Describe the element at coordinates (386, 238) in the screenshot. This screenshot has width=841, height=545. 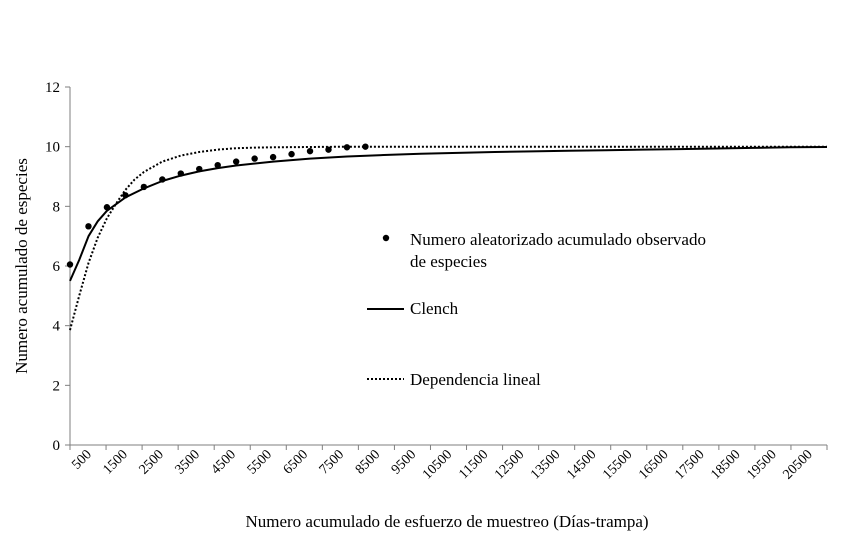
I see `legend-marker-observed` at that location.